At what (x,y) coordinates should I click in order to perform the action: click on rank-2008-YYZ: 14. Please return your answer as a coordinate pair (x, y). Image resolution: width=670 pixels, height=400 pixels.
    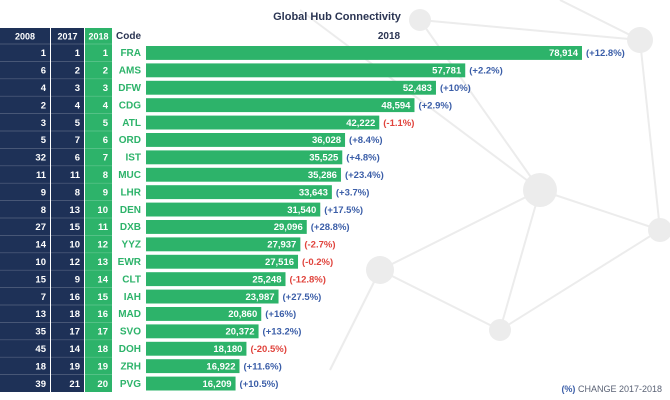
    Looking at the image, I should click on (40, 245).